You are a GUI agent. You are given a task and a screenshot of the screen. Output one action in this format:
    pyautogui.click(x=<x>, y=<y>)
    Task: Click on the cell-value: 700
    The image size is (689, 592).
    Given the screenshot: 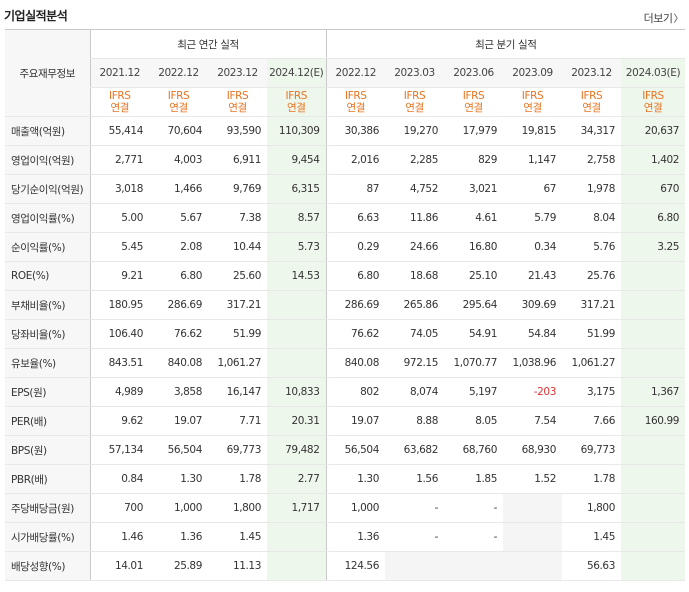 What is the action you would take?
    pyautogui.click(x=119, y=508)
    